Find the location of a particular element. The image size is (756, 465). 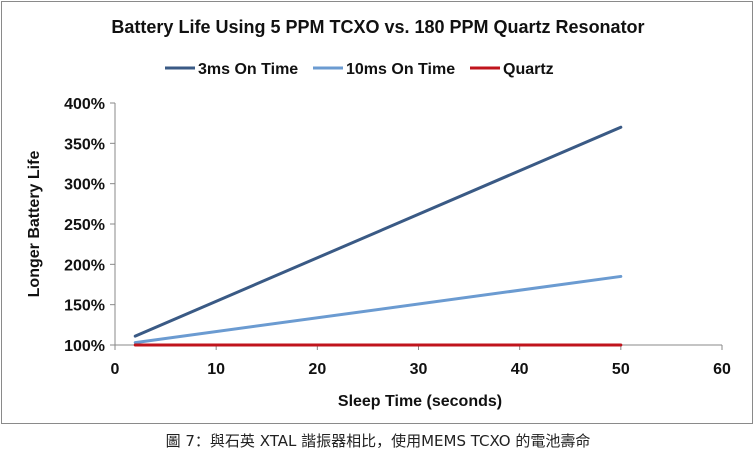

y-tick-label: 300% is located at coordinates (84, 185).